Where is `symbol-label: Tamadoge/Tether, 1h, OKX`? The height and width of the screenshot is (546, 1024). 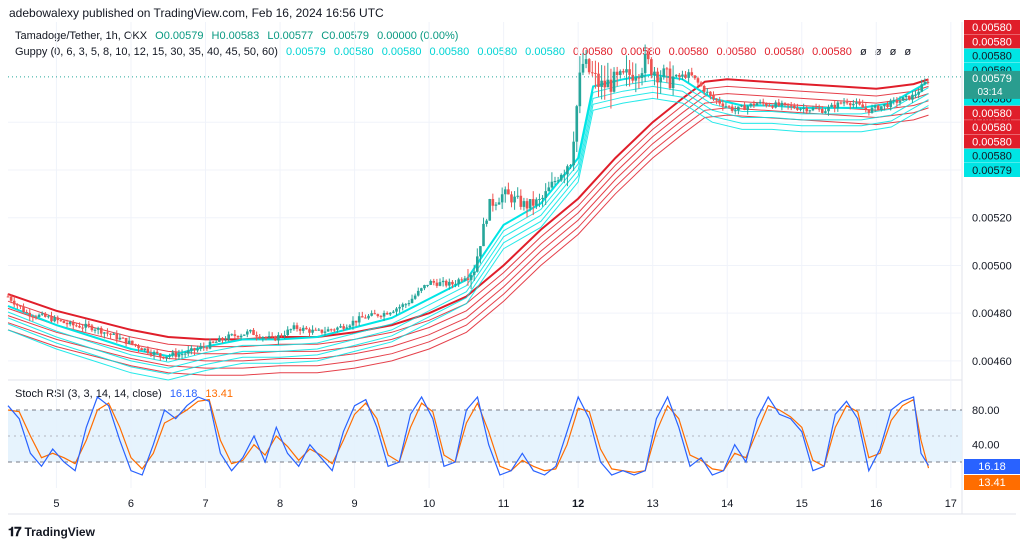
symbol-label: Tamadoge/Tether, 1h, OKX is located at coordinates (81, 36).